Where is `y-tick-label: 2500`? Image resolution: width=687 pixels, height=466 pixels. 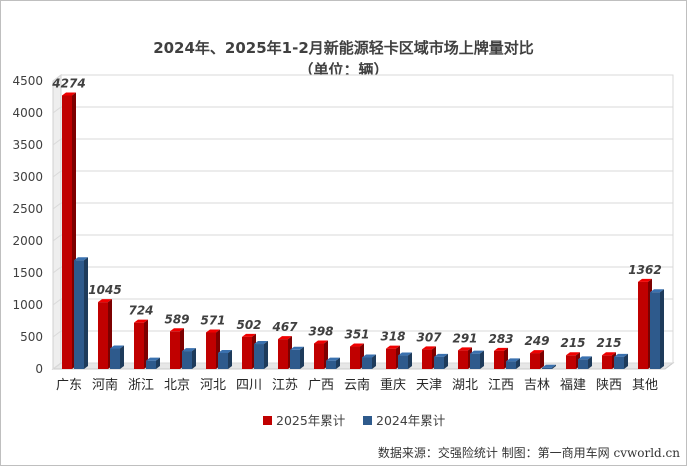 y-tick-label: 2500 is located at coordinates (27, 209).